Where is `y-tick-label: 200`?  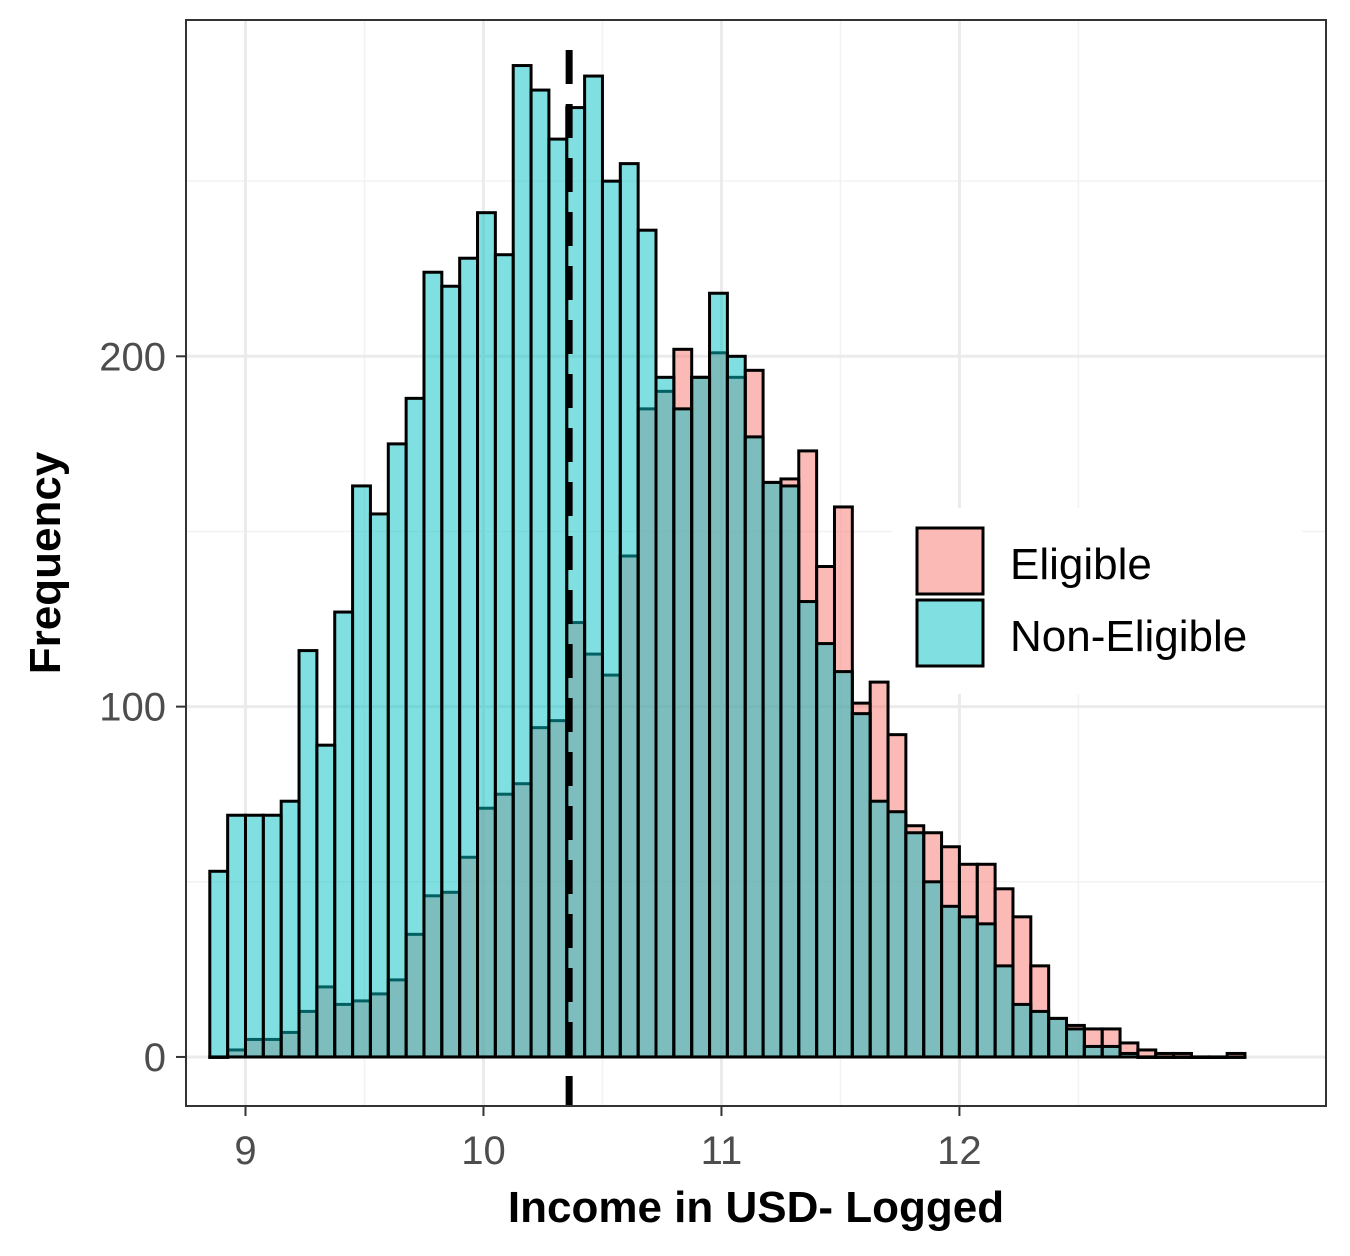 y-tick-label: 200 is located at coordinates (132, 357).